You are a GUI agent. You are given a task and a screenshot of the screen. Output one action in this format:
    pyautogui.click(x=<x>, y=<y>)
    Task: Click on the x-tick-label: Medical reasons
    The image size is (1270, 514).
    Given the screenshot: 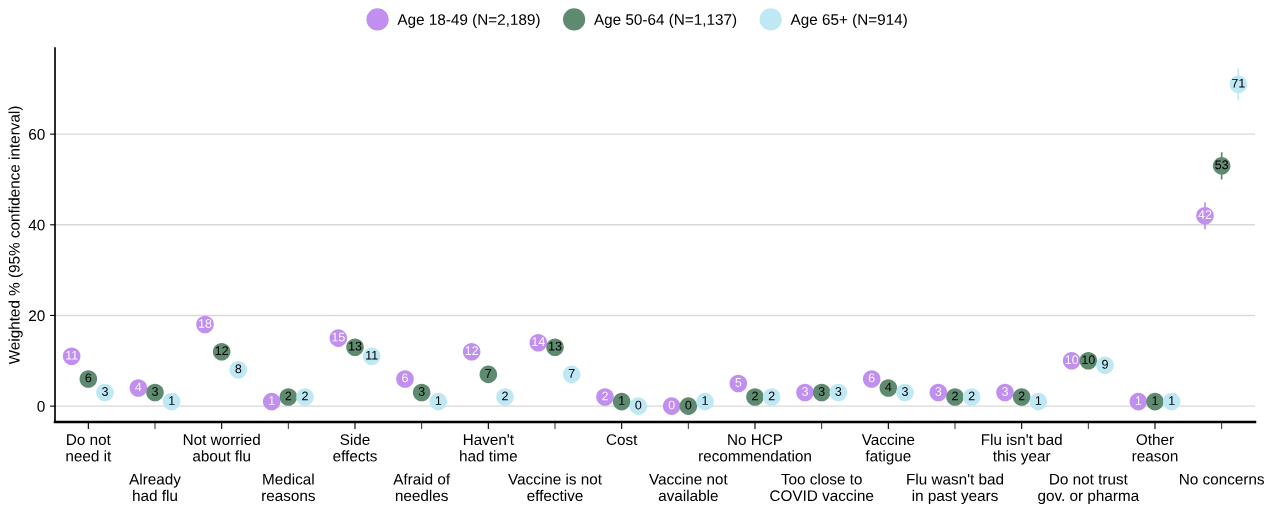 What is the action you would take?
    pyautogui.click(x=288, y=487)
    